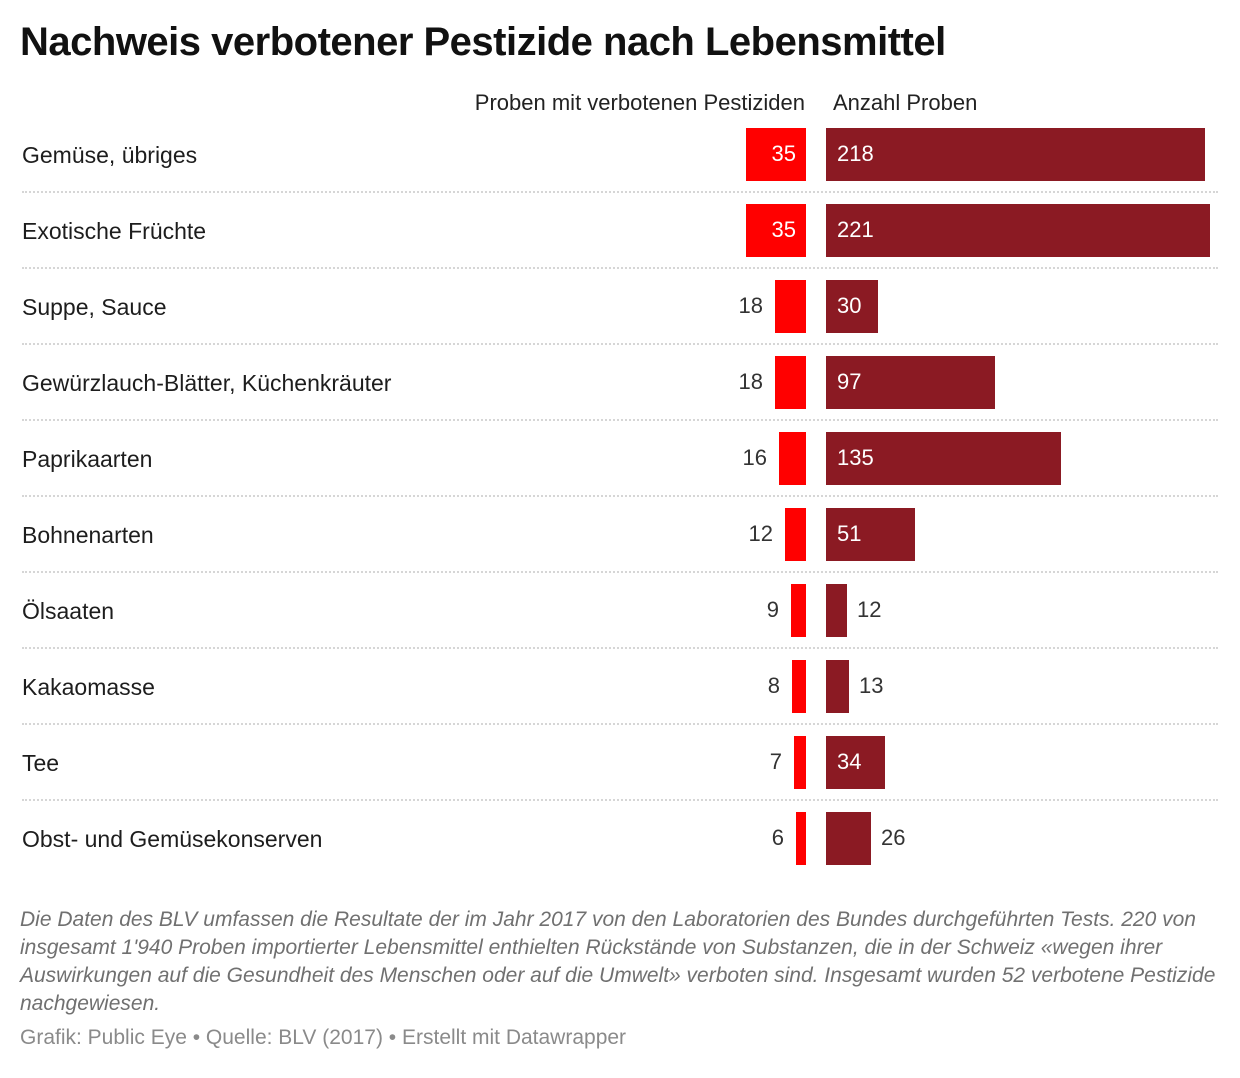  Describe the element at coordinates (41, 763) in the screenshot. I see `category-label: Tee` at that location.